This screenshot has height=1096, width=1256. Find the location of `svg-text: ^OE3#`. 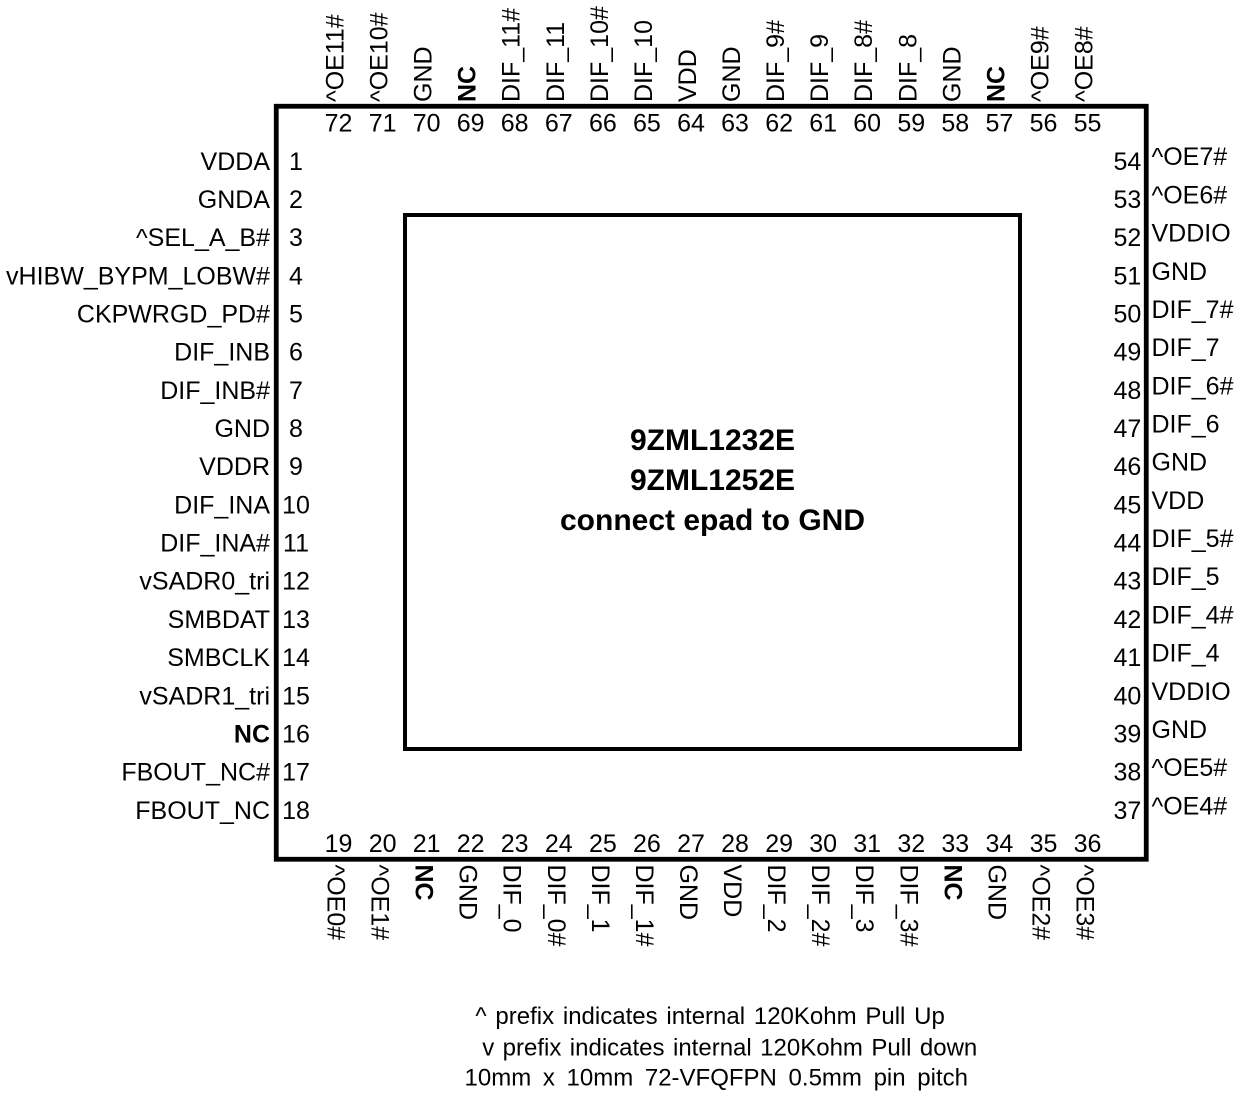

svg-text: ^OE3# is located at coordinates (1085, 903).